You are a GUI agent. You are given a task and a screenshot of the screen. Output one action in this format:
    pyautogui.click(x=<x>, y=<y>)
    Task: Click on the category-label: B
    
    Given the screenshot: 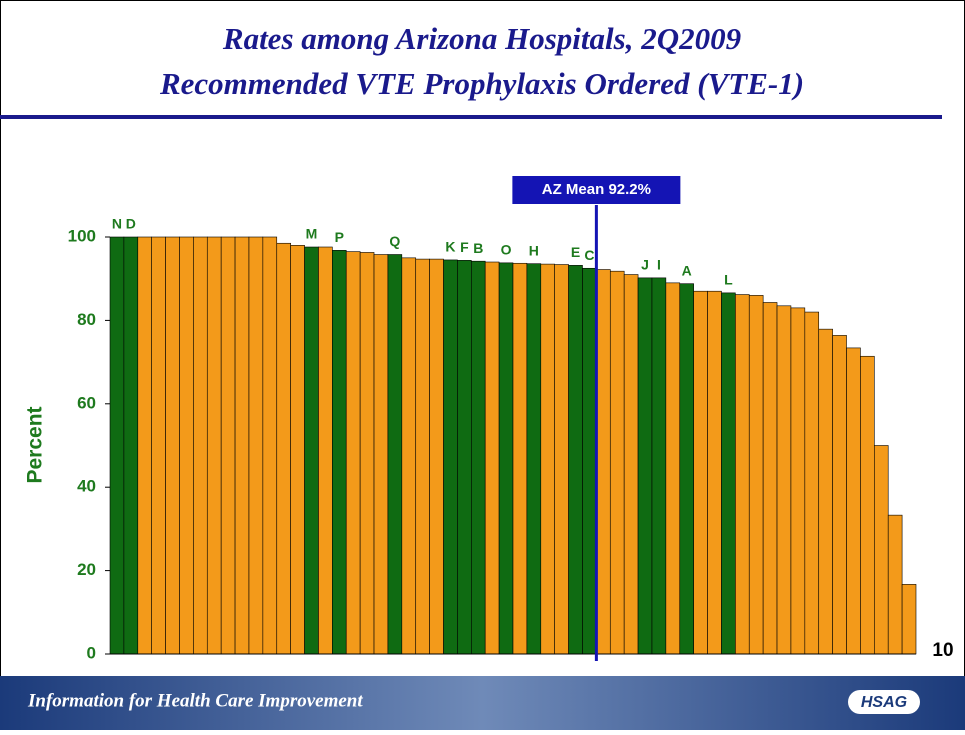 What is the action you would take?
    pyautogui.click(x=478, y=248)
    